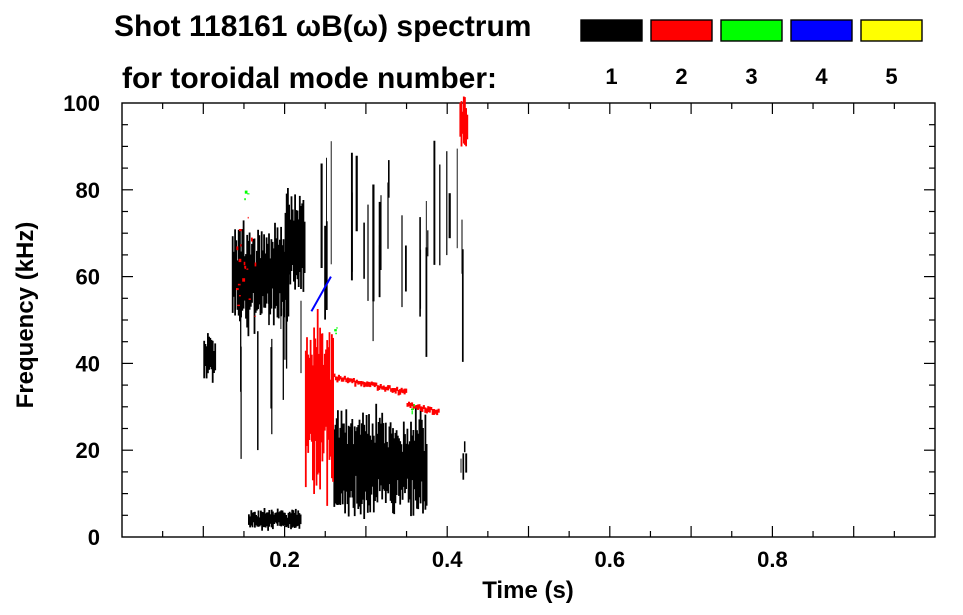  Describe the element at coordinates (321, 294) in the screenshot. I see `mode-4-region` at that location.